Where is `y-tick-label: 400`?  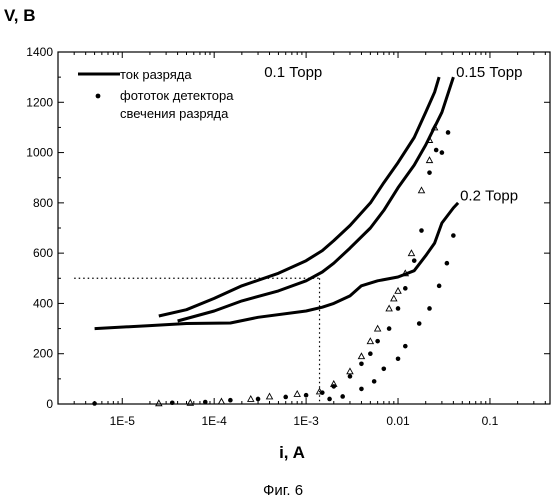
y-tick-label: 400 is located at coordinates (43, 303).